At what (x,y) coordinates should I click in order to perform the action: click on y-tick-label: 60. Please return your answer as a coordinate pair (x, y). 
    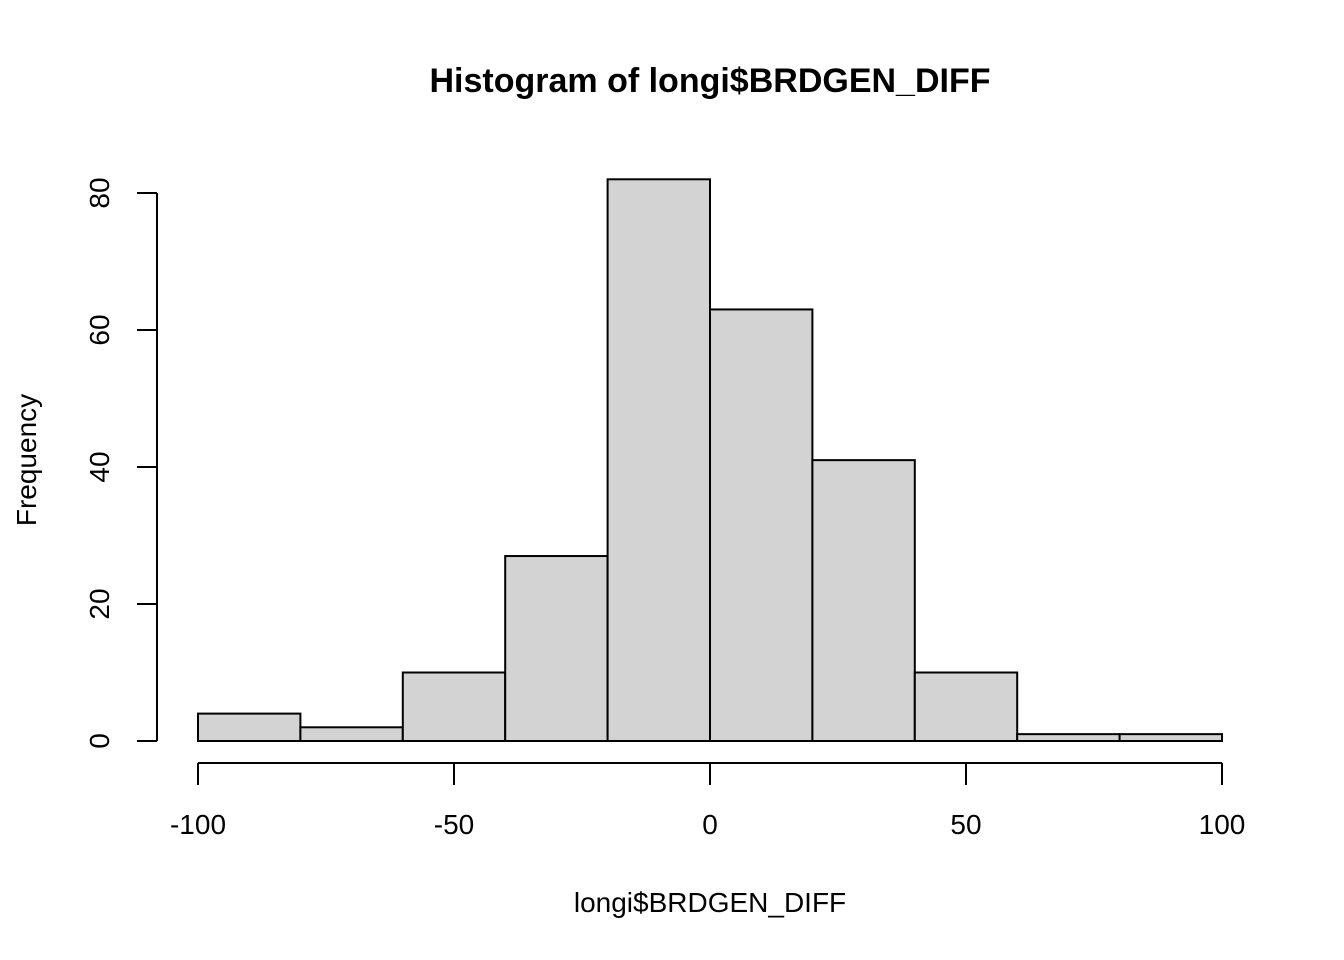
    Looking at the image, I should click on (99, 329).